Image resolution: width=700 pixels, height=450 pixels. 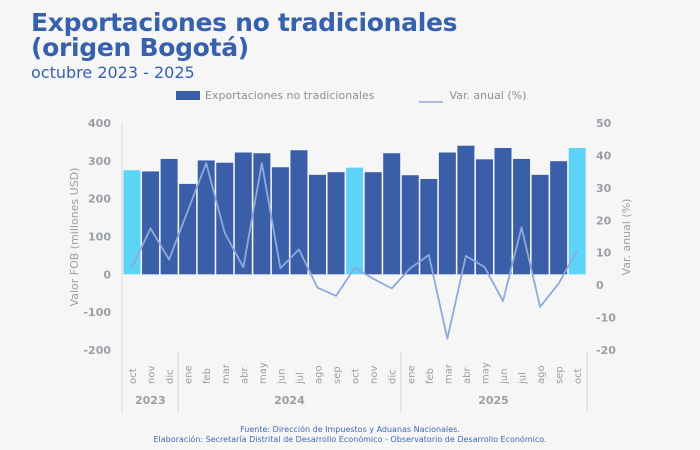 I want to click on y2-tick-label: -20, so click(x=606, y=350).